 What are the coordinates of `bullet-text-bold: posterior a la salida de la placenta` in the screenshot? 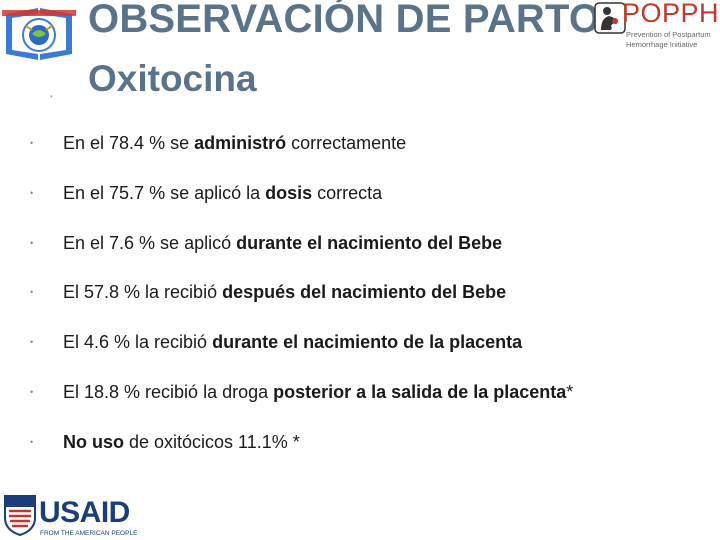 It's located at (420, 391).